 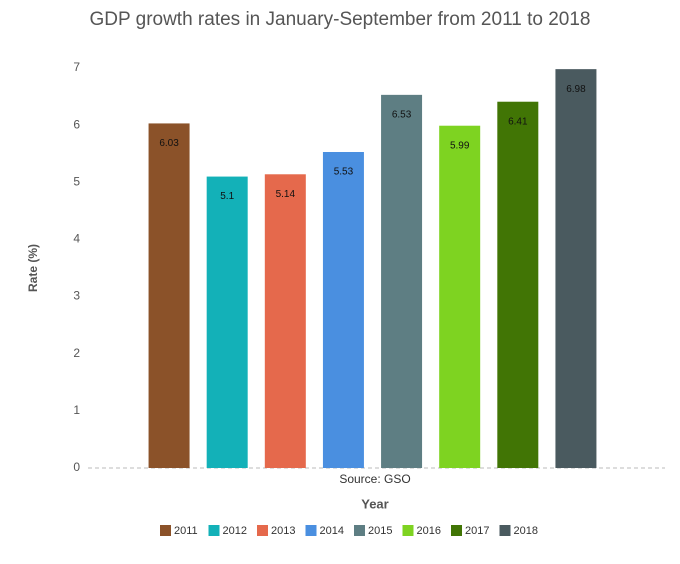 What do you see at coordinates (76, 67) in the screenshot?
I see `y-tick-label: 7` at bounding box center [76, 67].